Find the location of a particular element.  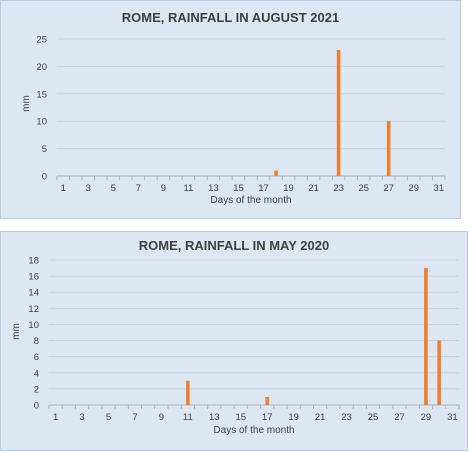

y-tick-label: 2 is located at coordinates (36, 389).